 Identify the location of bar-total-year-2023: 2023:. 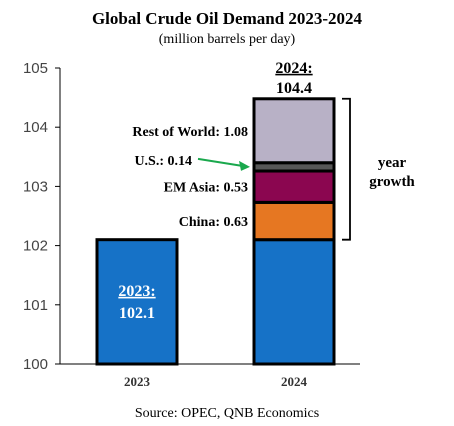
(136, 291).